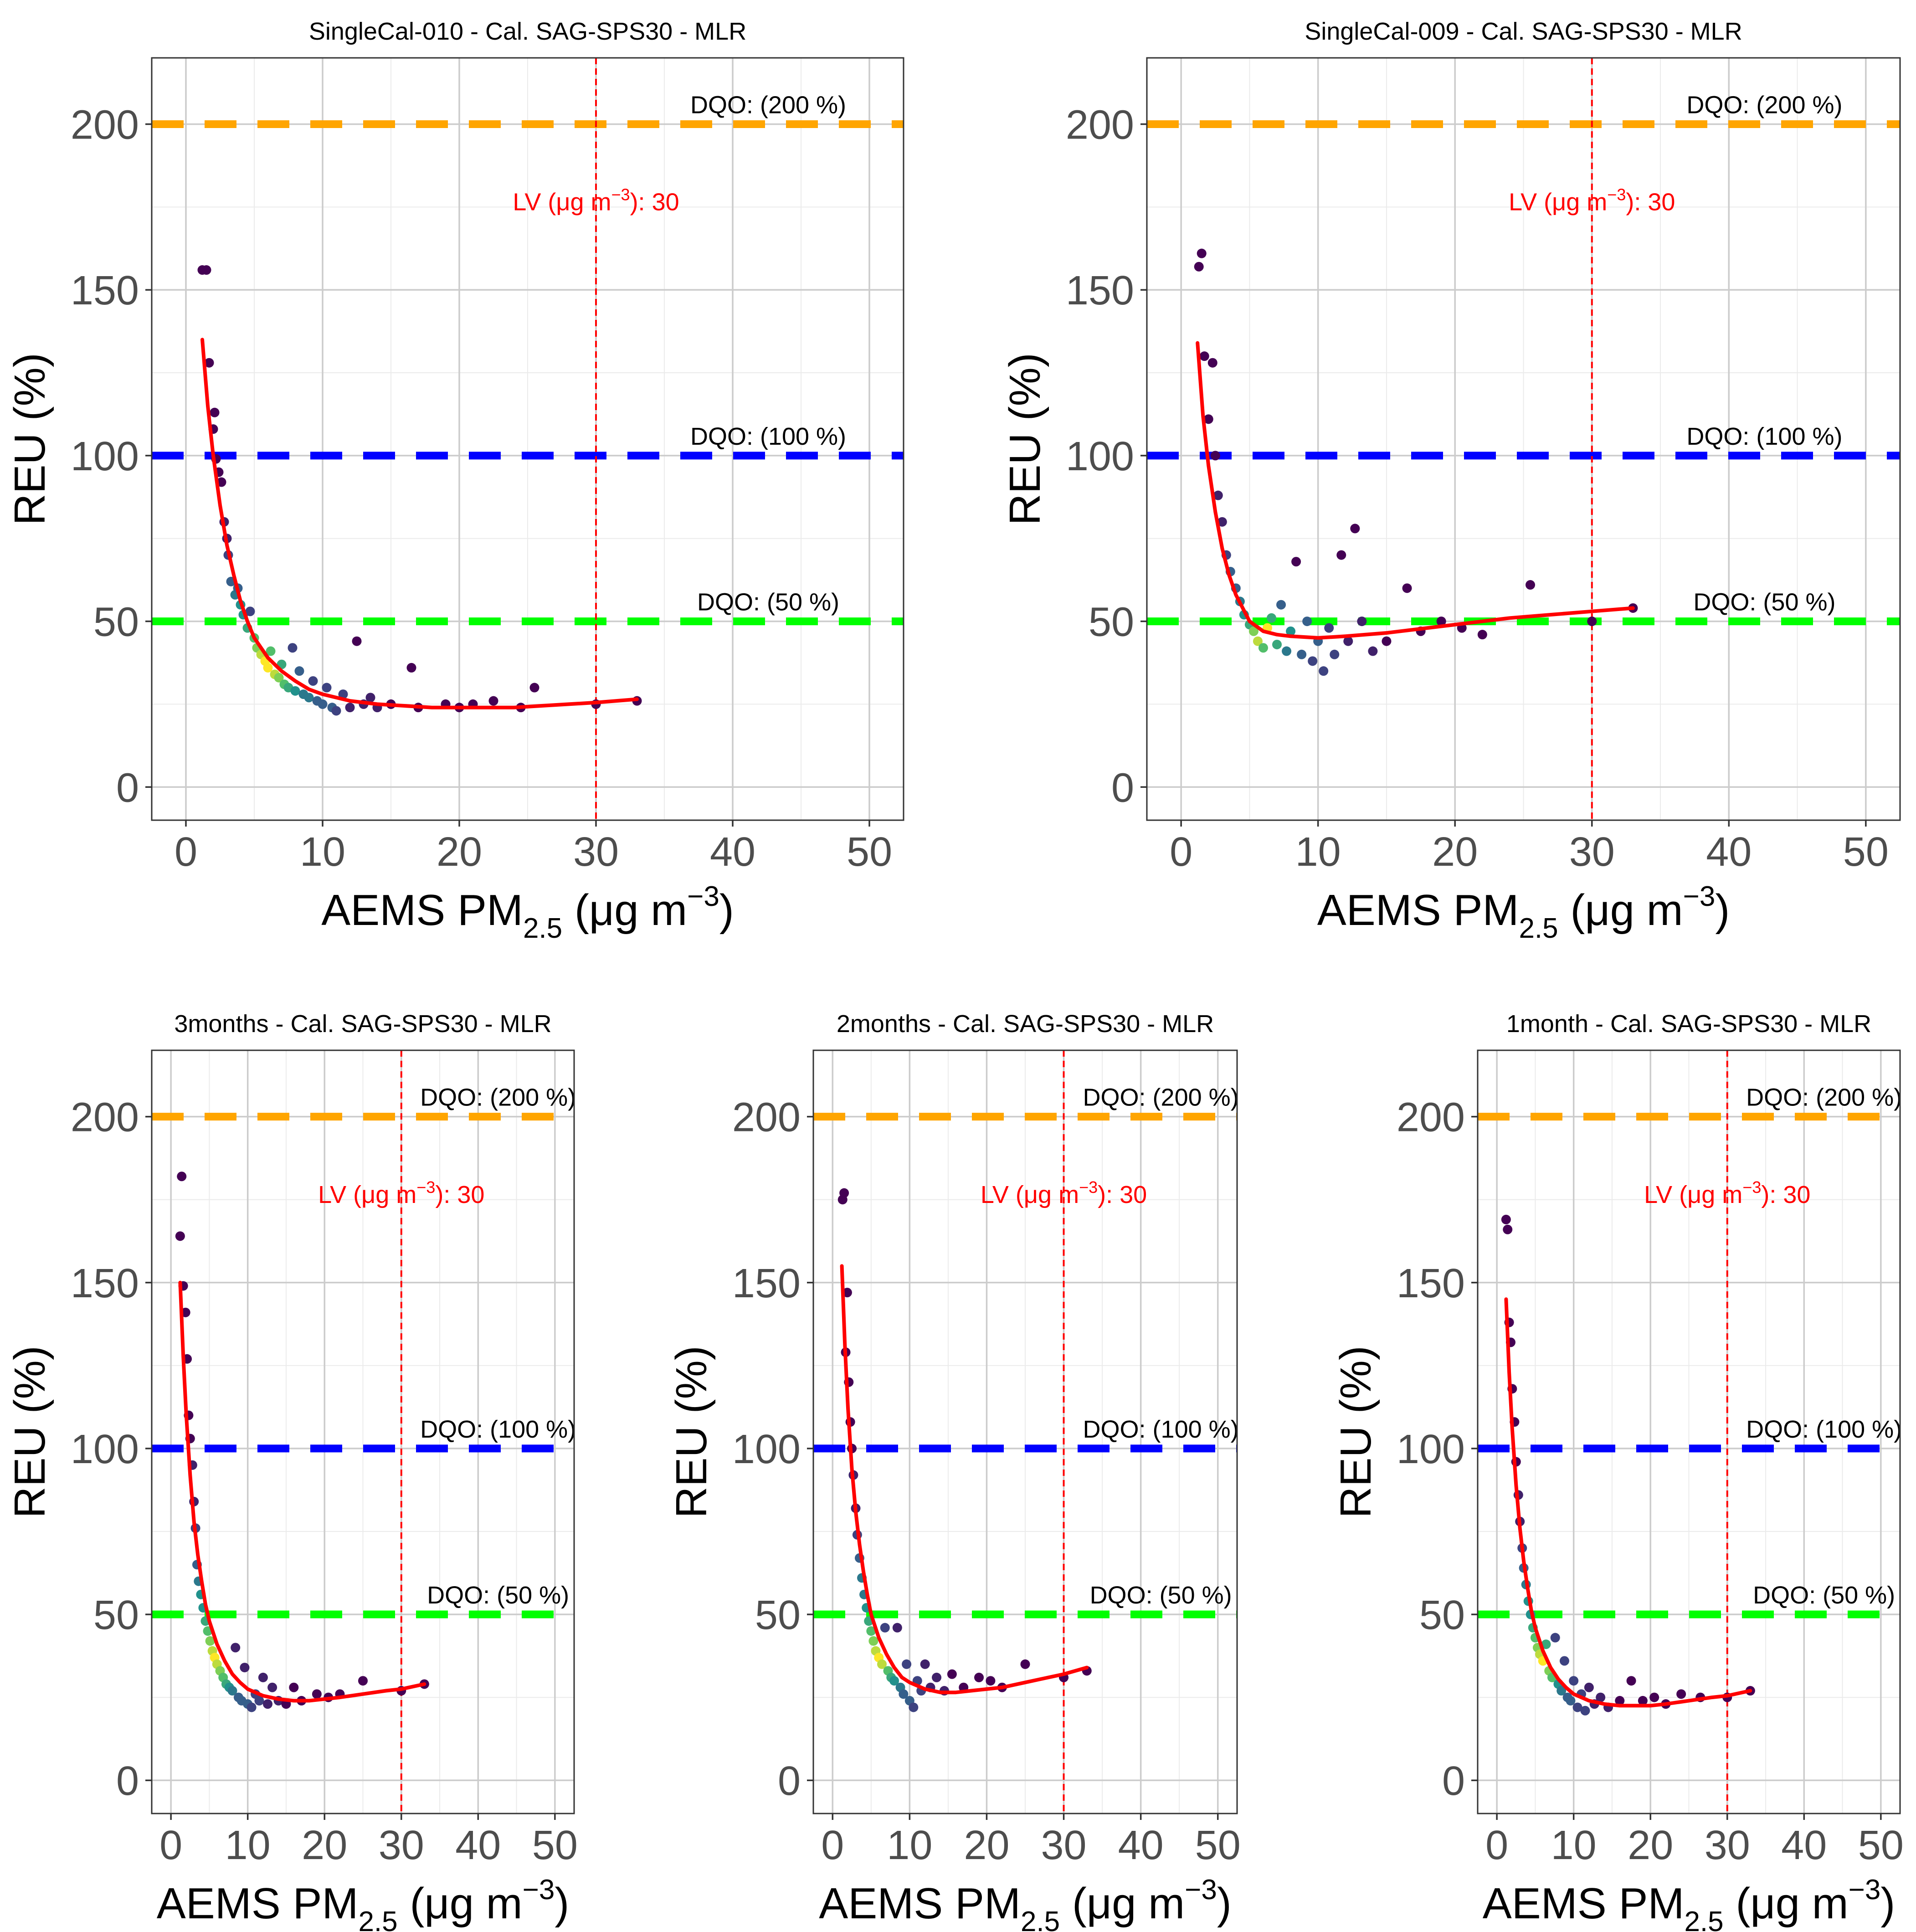  What do you see at coordinates (1523, 31) in the screenshot?
I see `panel-title: SingleCal-009 - Cal. SAG-SPS30 - MLR` at bounding box center [1523, 31].